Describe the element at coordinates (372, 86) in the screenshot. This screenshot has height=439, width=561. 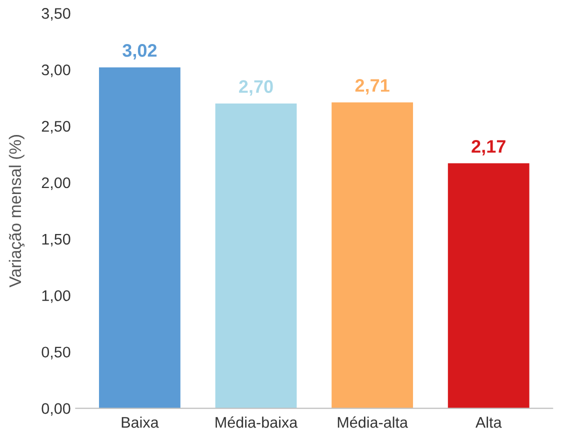
I see `data-label: 2,71` at that location.